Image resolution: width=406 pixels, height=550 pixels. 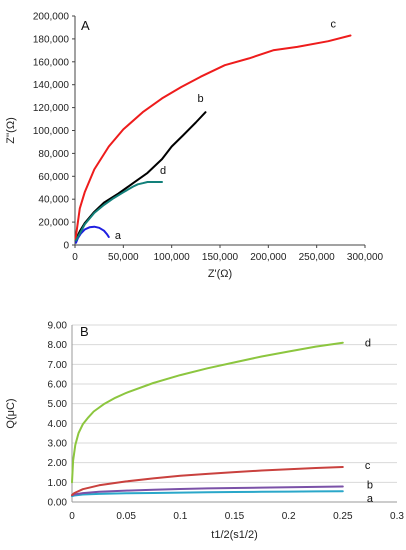 I want to click on panel-a-y-axis-label: Z''(Ω), so click(x=11, y=130).